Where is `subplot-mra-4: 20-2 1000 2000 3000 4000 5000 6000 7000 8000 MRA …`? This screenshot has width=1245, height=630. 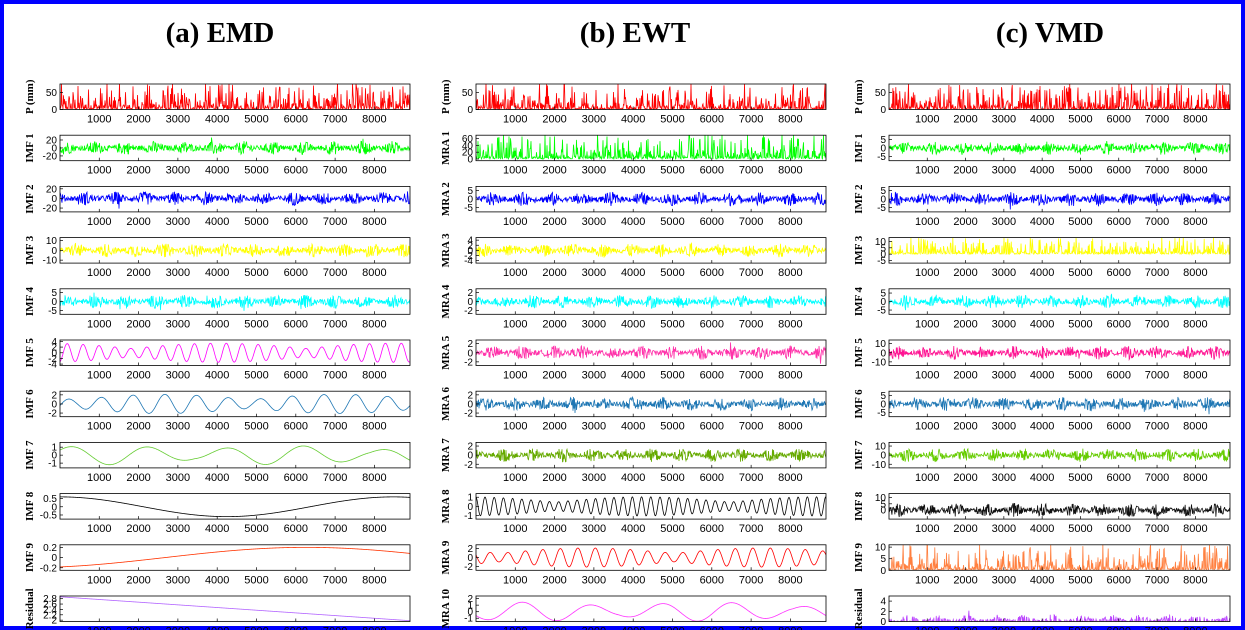 subplot-mra-4: 20-2 1000 2000 3000 4000 5000 6000 7000 8000 MRA … is located at coordinates (633, 307).